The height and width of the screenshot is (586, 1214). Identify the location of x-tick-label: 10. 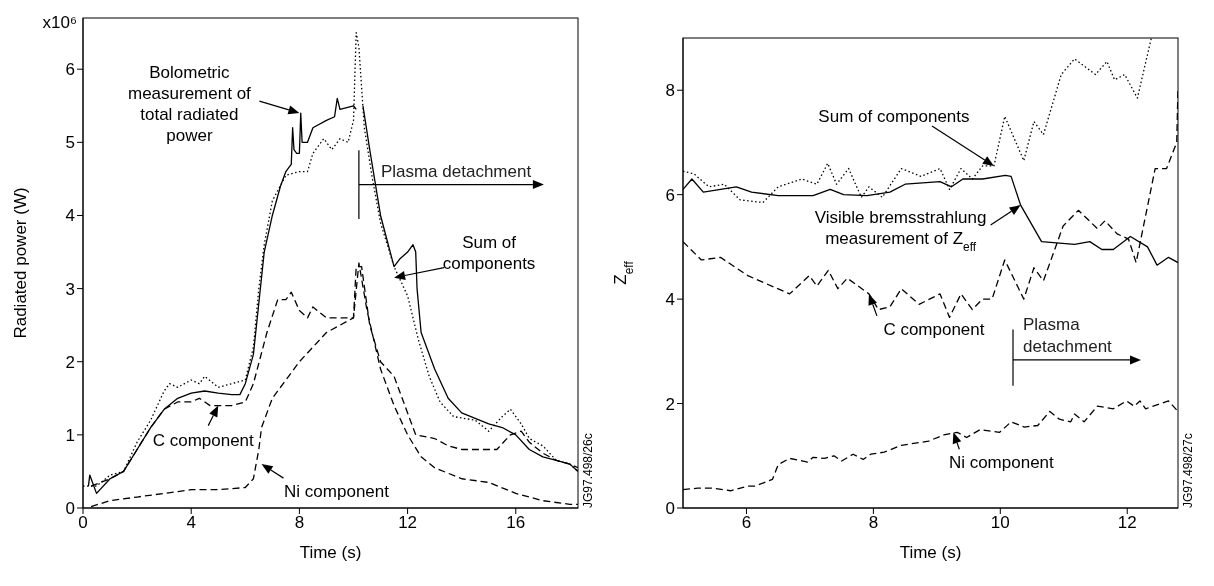
(1000, 523).